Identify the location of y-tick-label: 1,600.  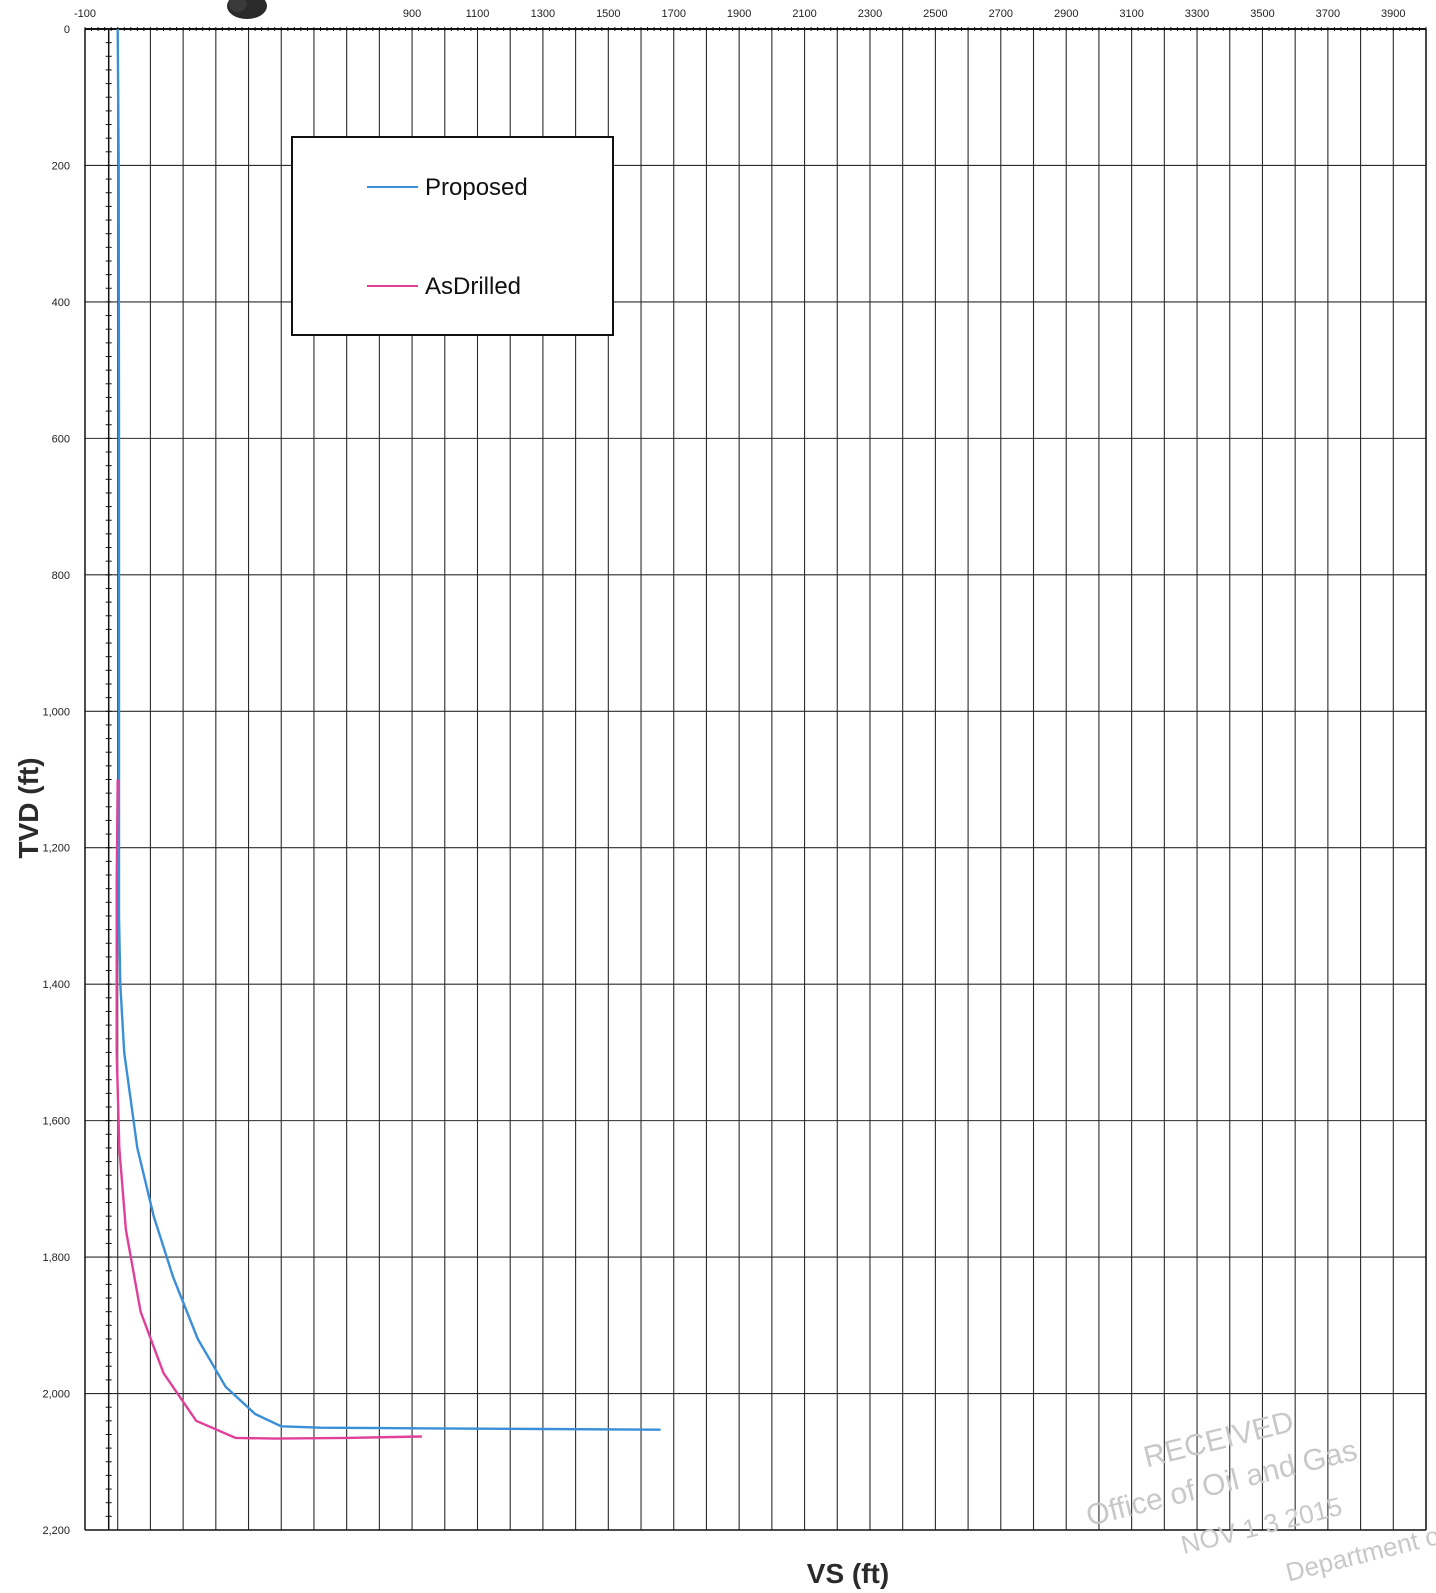
(56, 1122).